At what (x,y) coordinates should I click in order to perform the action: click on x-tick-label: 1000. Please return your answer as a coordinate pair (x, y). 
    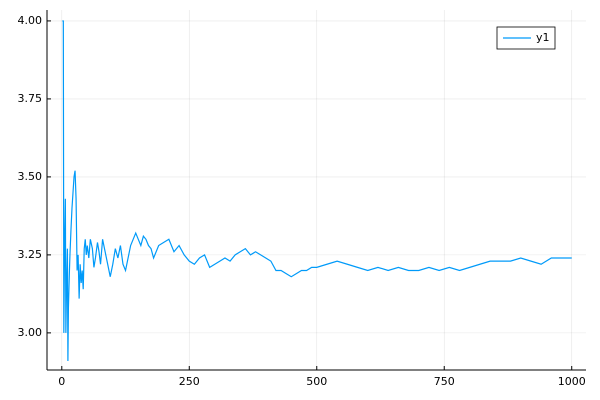
    Looking at the image, I should click on (572, 381).